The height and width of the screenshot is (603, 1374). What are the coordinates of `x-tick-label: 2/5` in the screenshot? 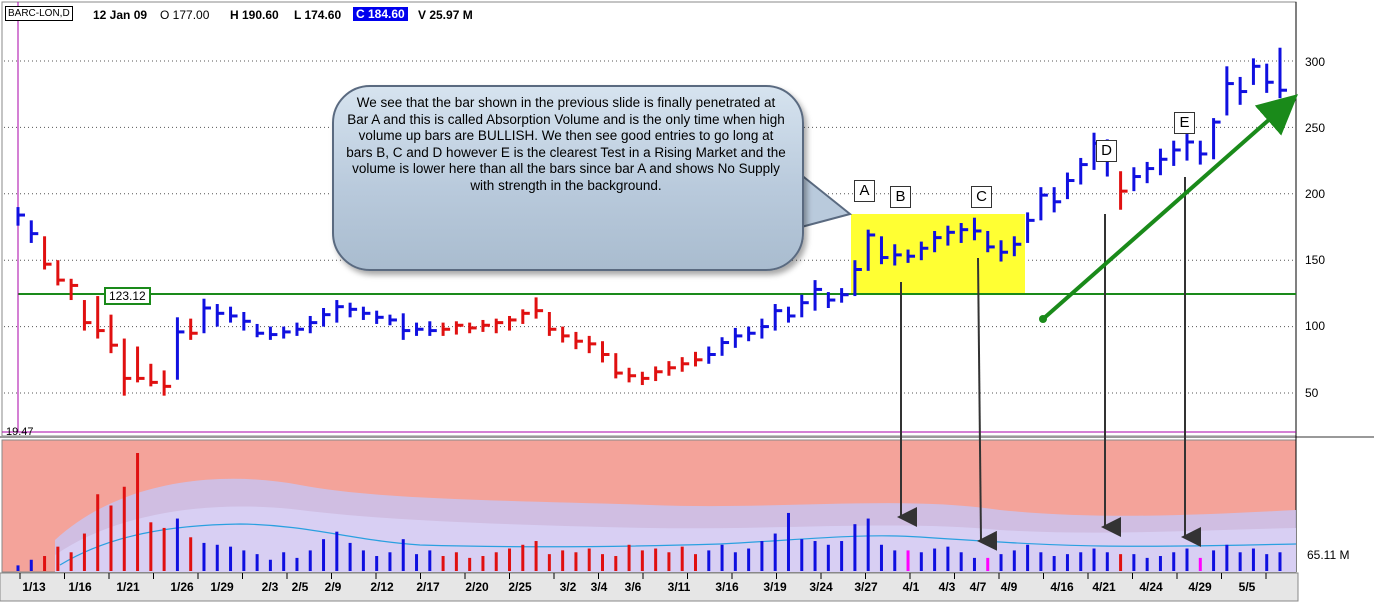 It's located at (300, 587).